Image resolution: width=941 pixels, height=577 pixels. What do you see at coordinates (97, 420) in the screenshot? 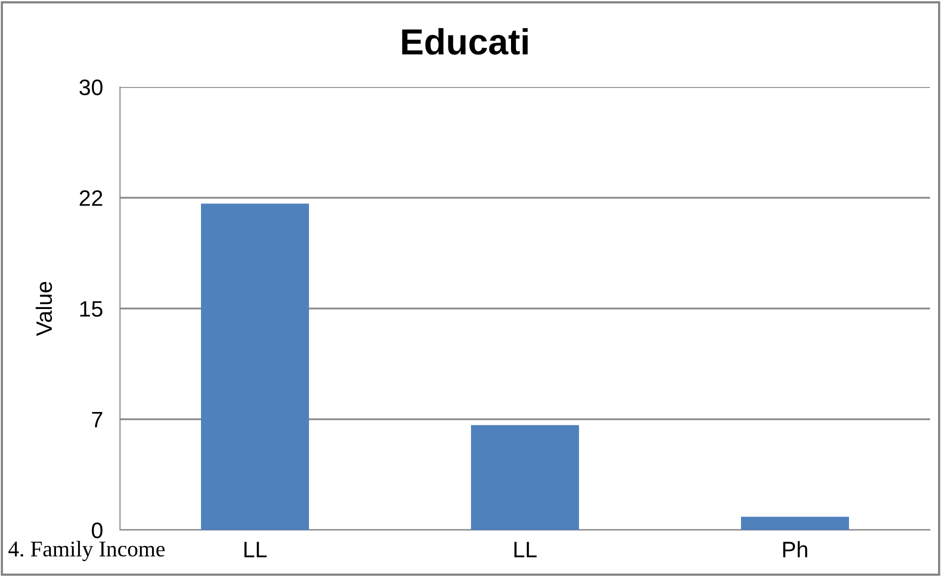
I see `y-tick-label: 7` at bounding box center [97, 420].